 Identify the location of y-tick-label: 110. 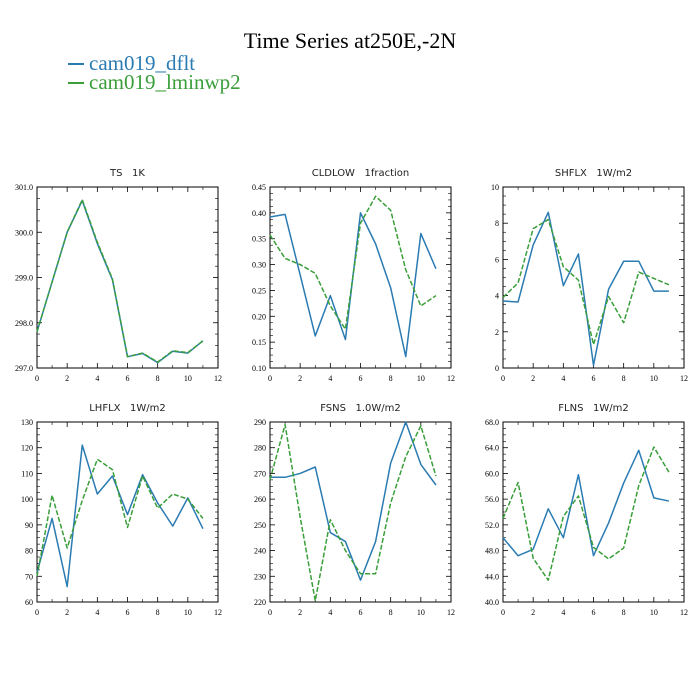
(27, 473).